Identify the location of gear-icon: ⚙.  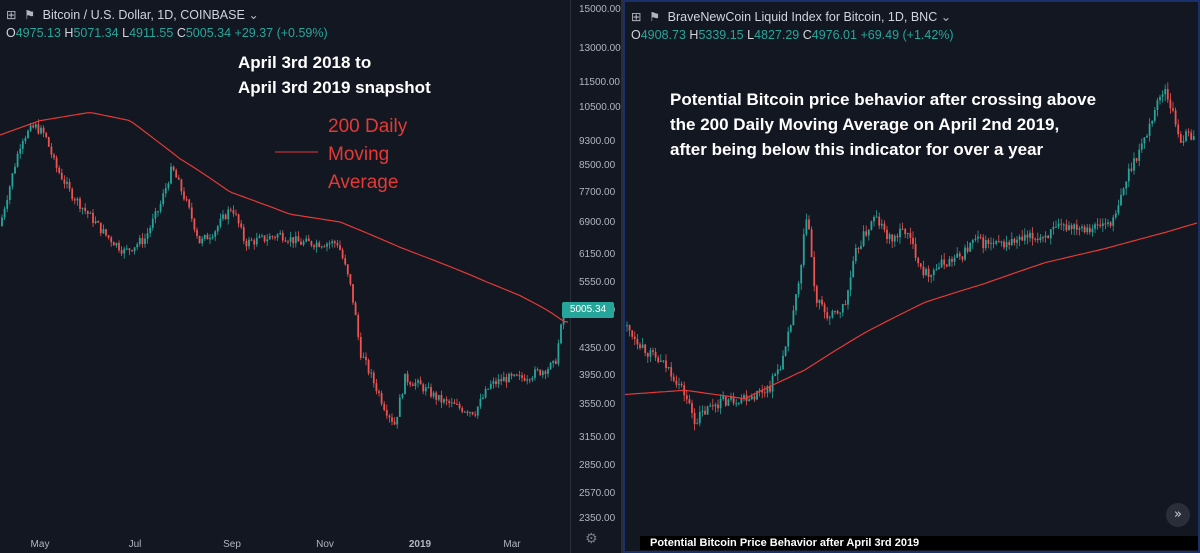
(591, 539).